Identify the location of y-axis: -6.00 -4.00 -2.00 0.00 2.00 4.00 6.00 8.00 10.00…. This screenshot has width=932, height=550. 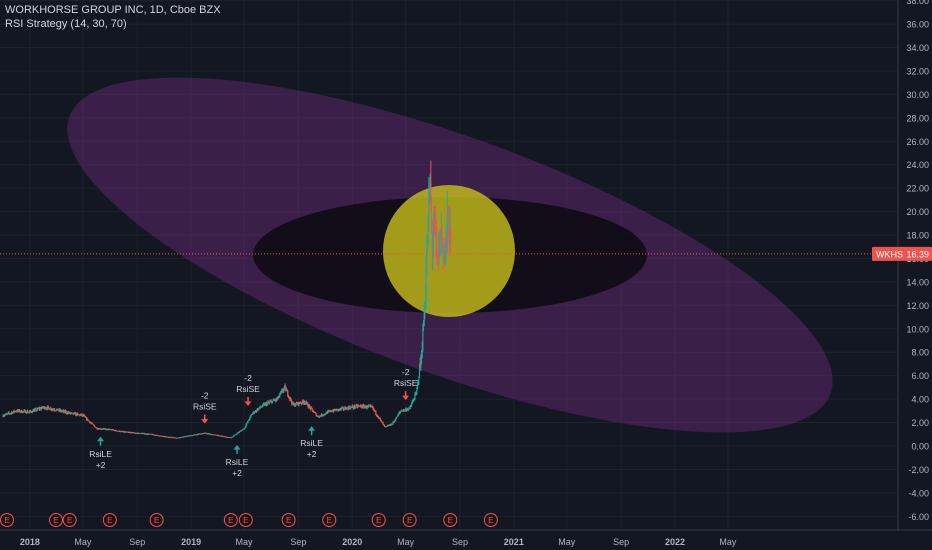
(913, 265).